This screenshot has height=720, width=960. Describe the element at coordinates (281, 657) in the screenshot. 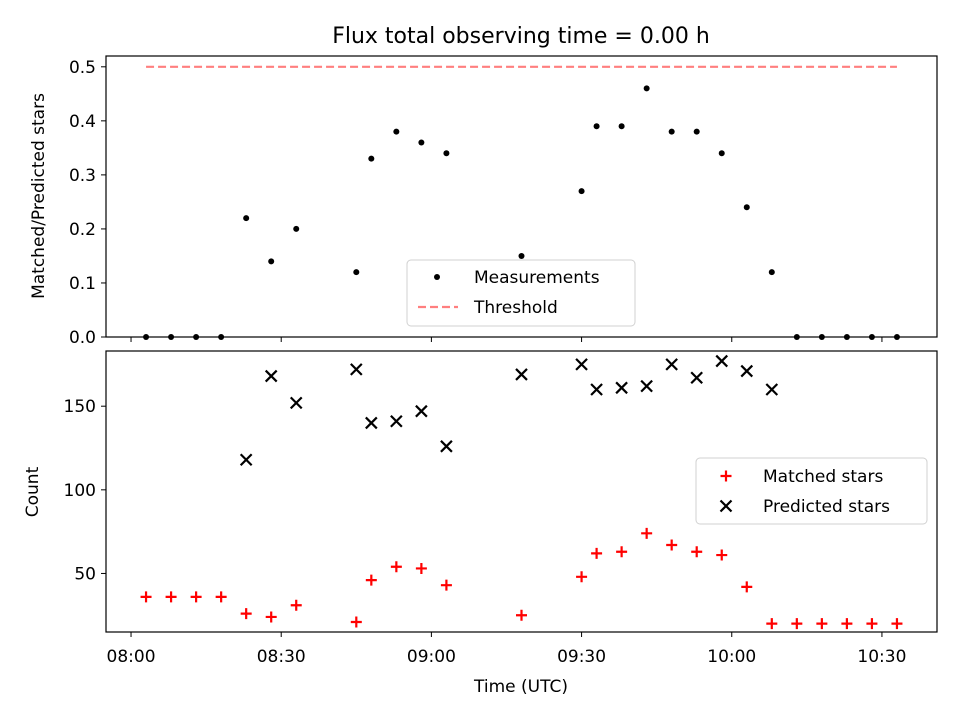

I see `x-tick-label: 08:30` at that location.